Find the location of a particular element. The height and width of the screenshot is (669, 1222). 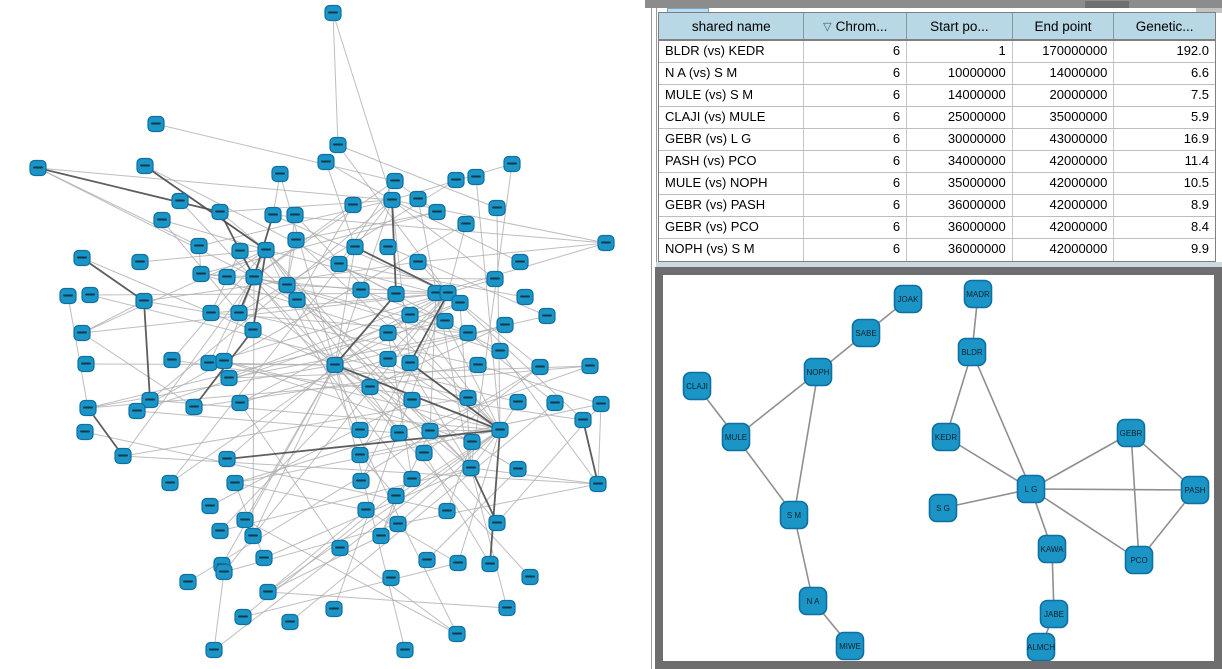

table-cell: 11.4 is located at coordinates (1197, 160).